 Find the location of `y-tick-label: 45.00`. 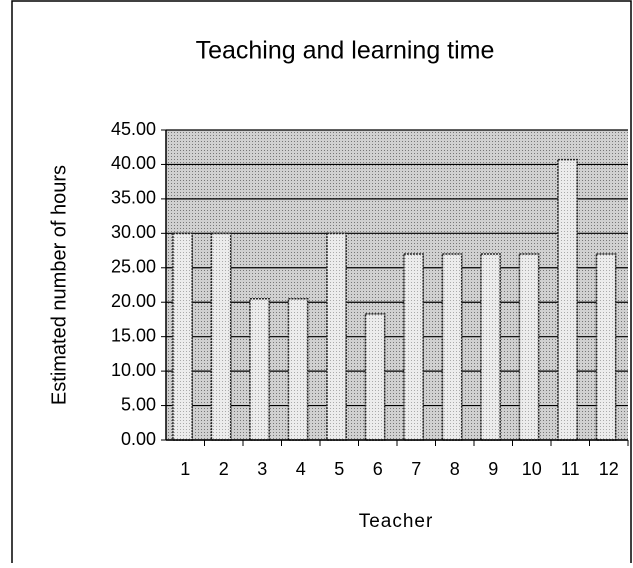

y-tick-label: 45.00 is located at coordinates (133, 129).